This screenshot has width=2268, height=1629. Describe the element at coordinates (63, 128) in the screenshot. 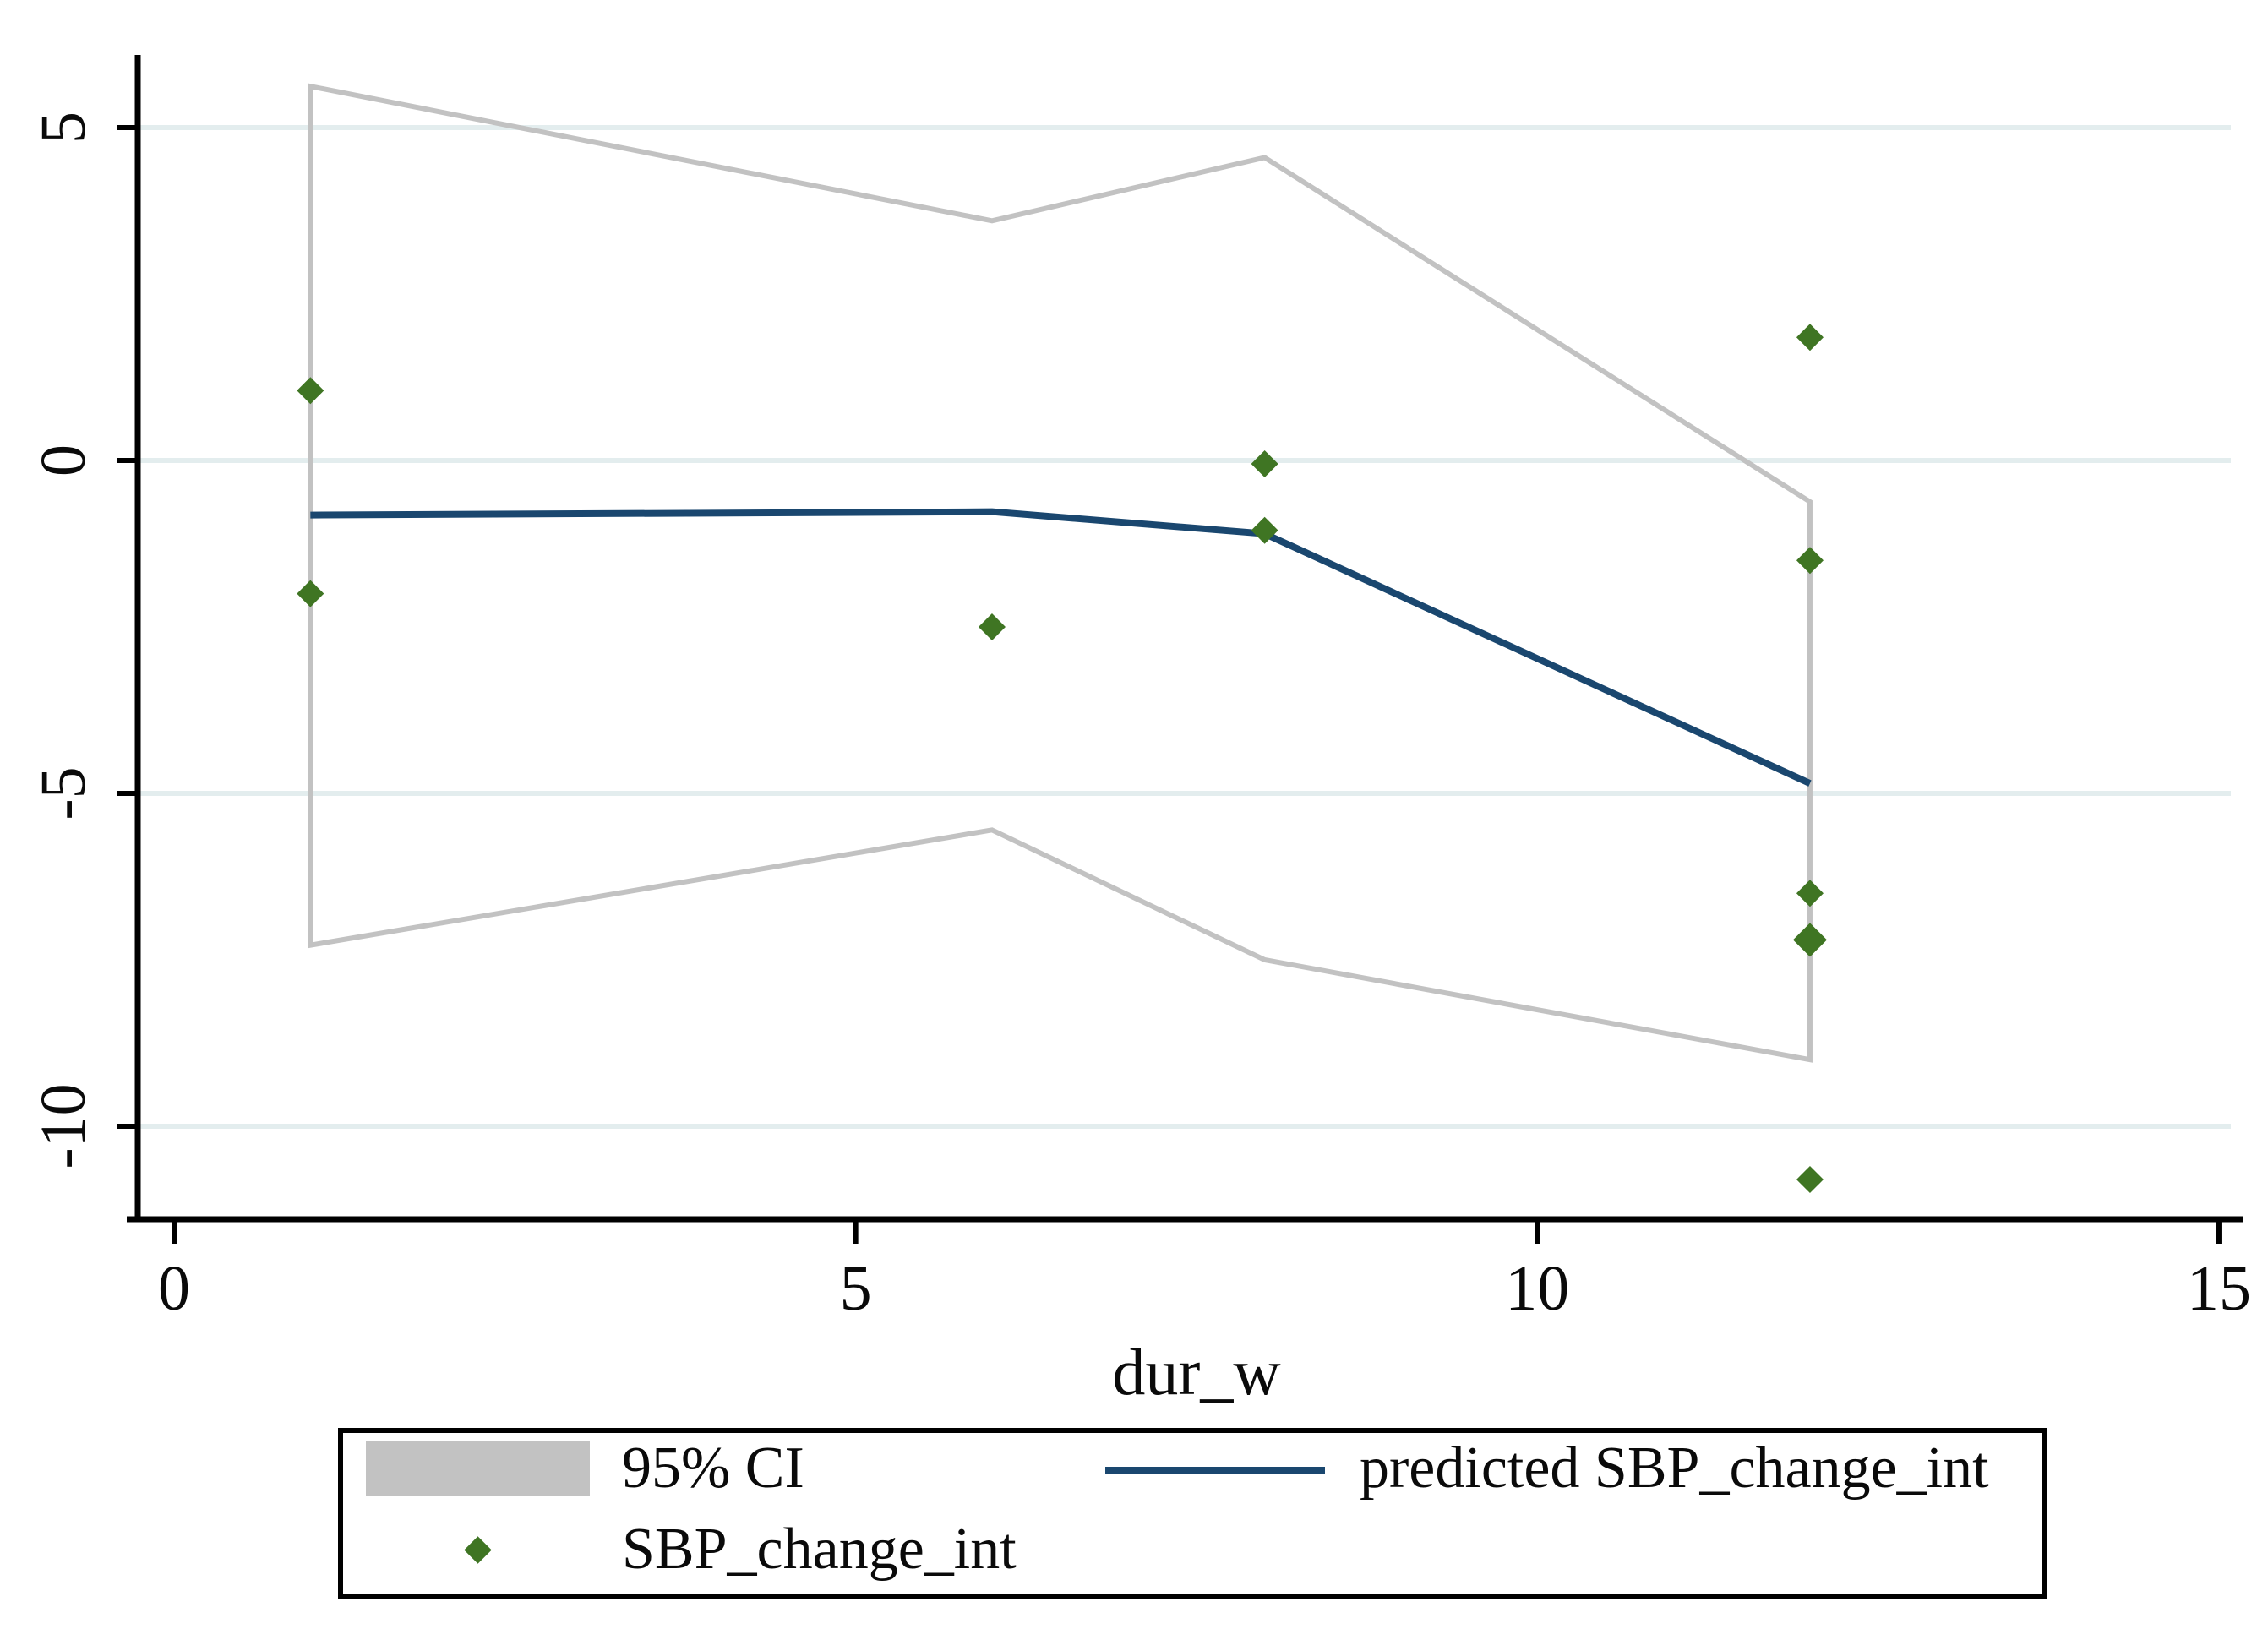

I see `y-tick-label-5: 5` at that location.